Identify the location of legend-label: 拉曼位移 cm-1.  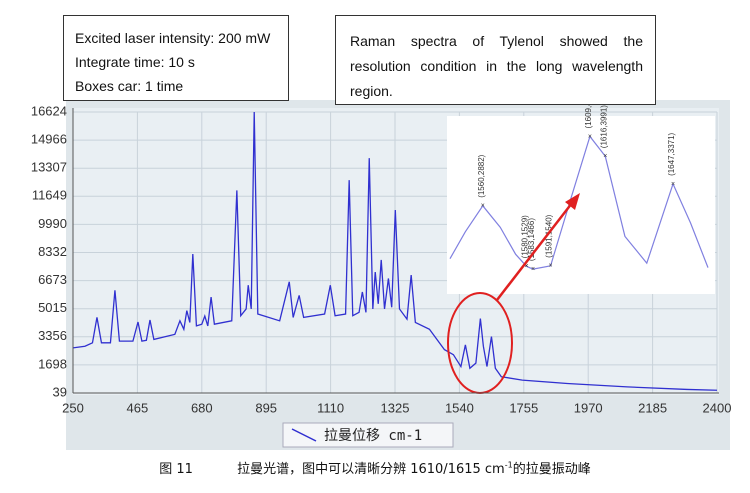
(373, 436).